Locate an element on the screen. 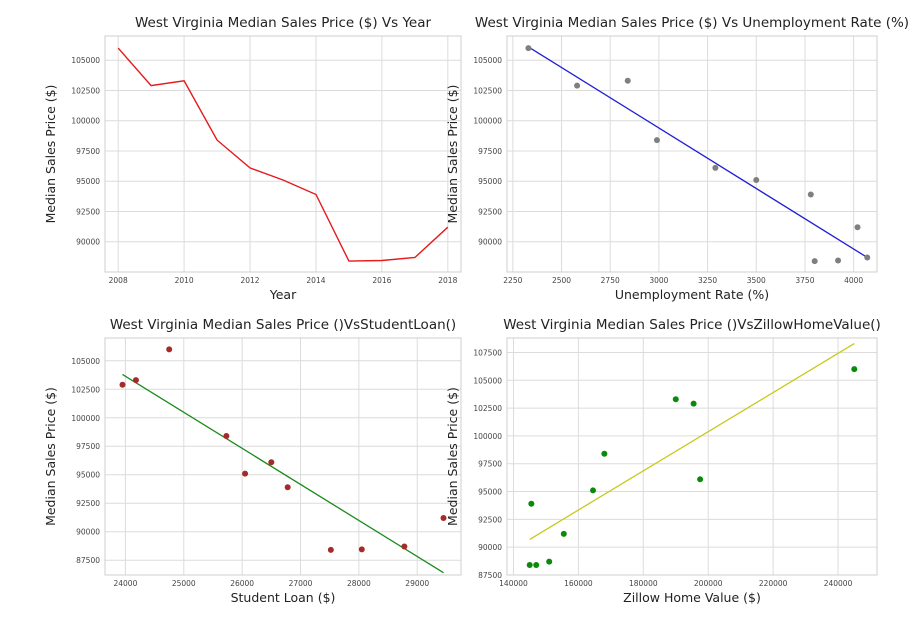 This screenshot has height=617, width=922. x-tick-label: 2750 is located at coordinates (610, 280).